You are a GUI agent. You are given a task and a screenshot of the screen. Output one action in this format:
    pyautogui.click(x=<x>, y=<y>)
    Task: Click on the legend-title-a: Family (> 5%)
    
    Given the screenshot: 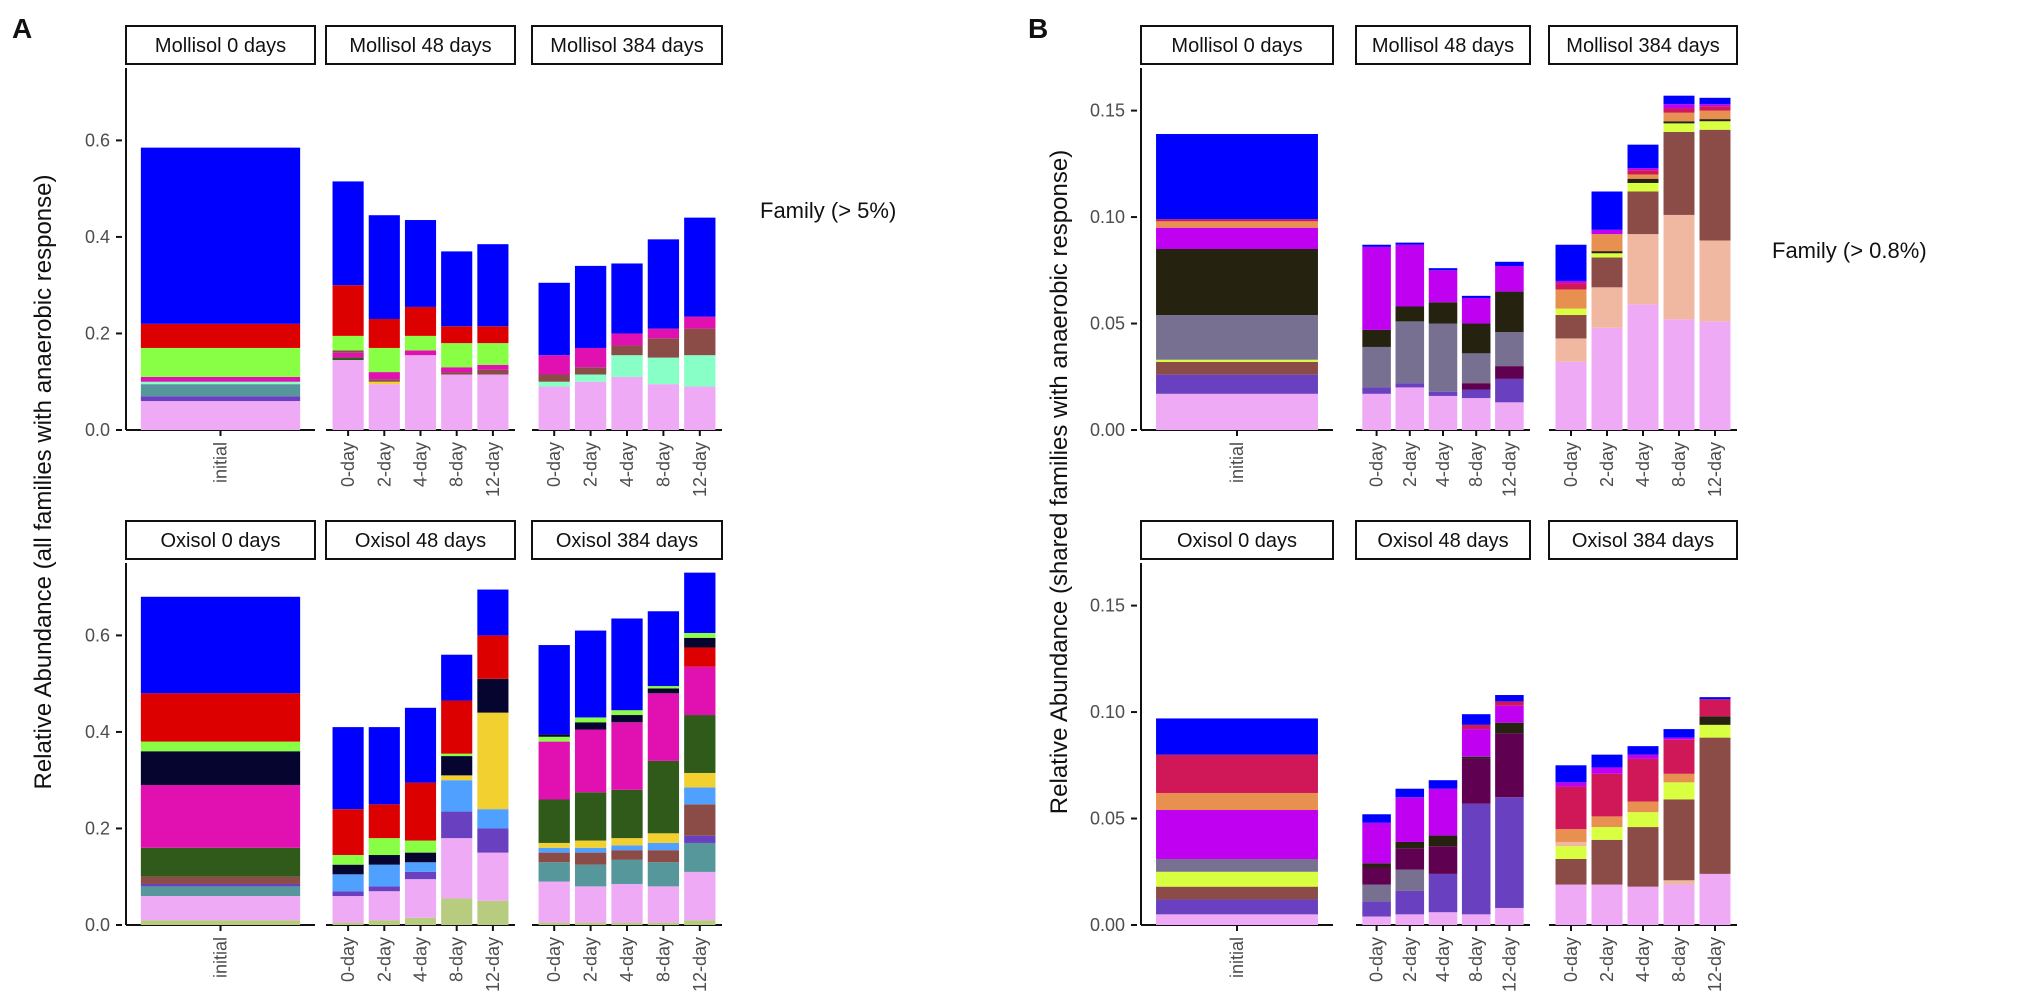 What is the action you would take?
    pyautogui.click(x=828, y=210)
    